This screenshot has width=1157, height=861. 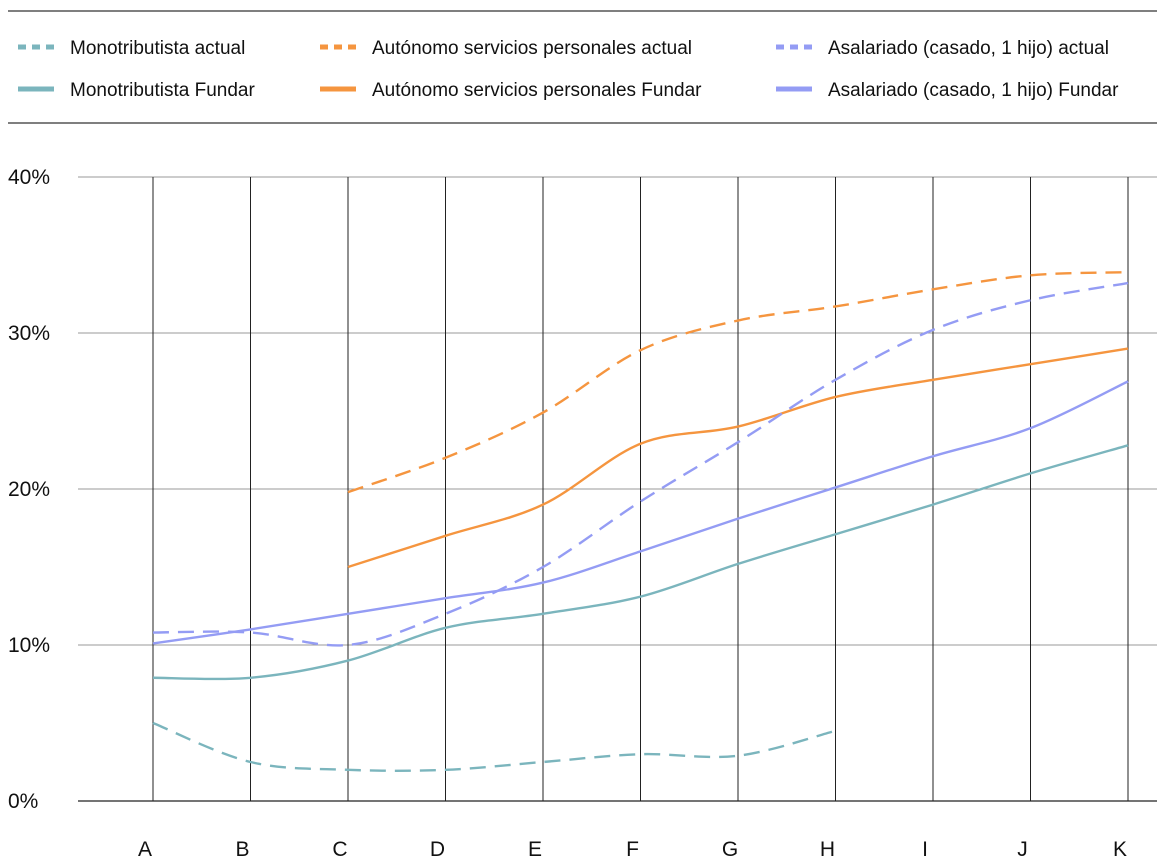 What do you see at coordinates (23, 801) in the screenshot?
I see `y-tick-label: 0%` at bounding box center [23, 801].